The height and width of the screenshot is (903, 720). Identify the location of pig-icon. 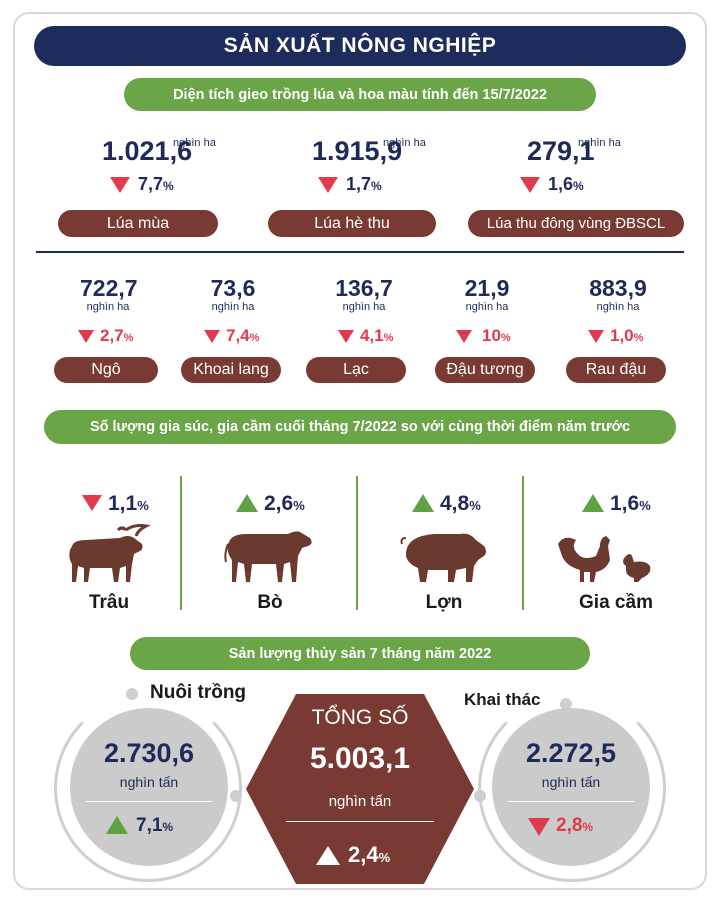
(443, 557).